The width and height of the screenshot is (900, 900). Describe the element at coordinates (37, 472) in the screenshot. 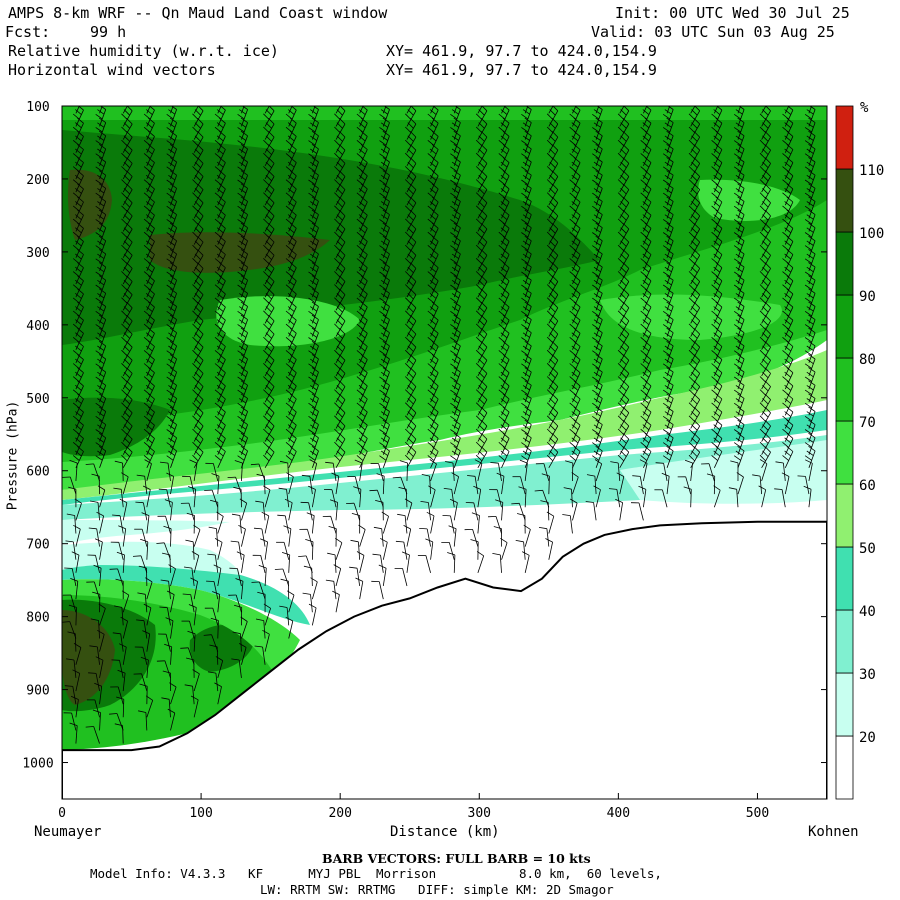

I see `y-tick-label: 600` at that location.